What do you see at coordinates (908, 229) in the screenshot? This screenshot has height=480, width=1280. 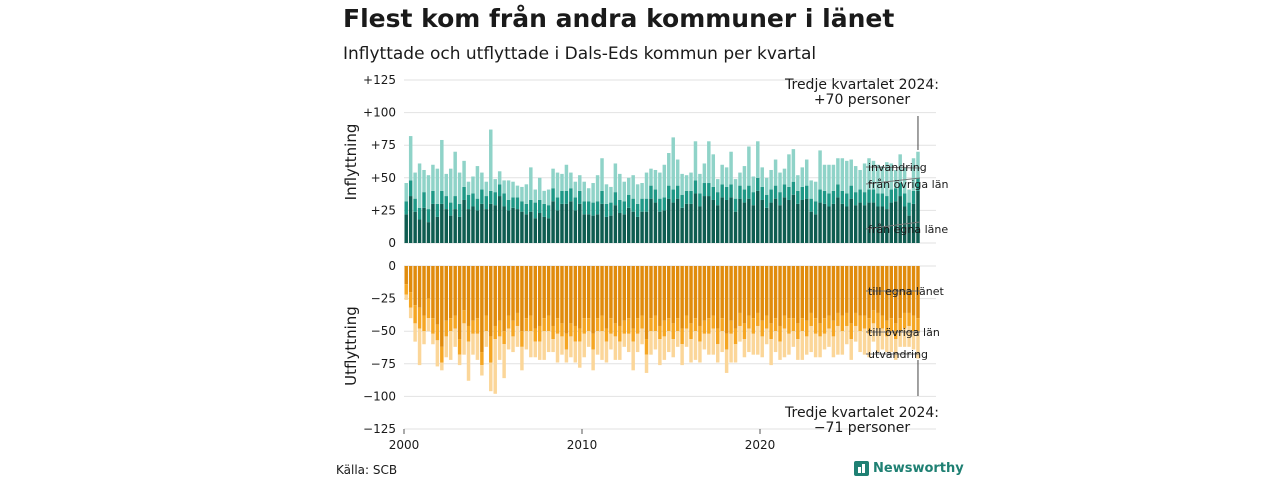 I see `series-label-top: från egna läne` at bounding box center [908, 229].